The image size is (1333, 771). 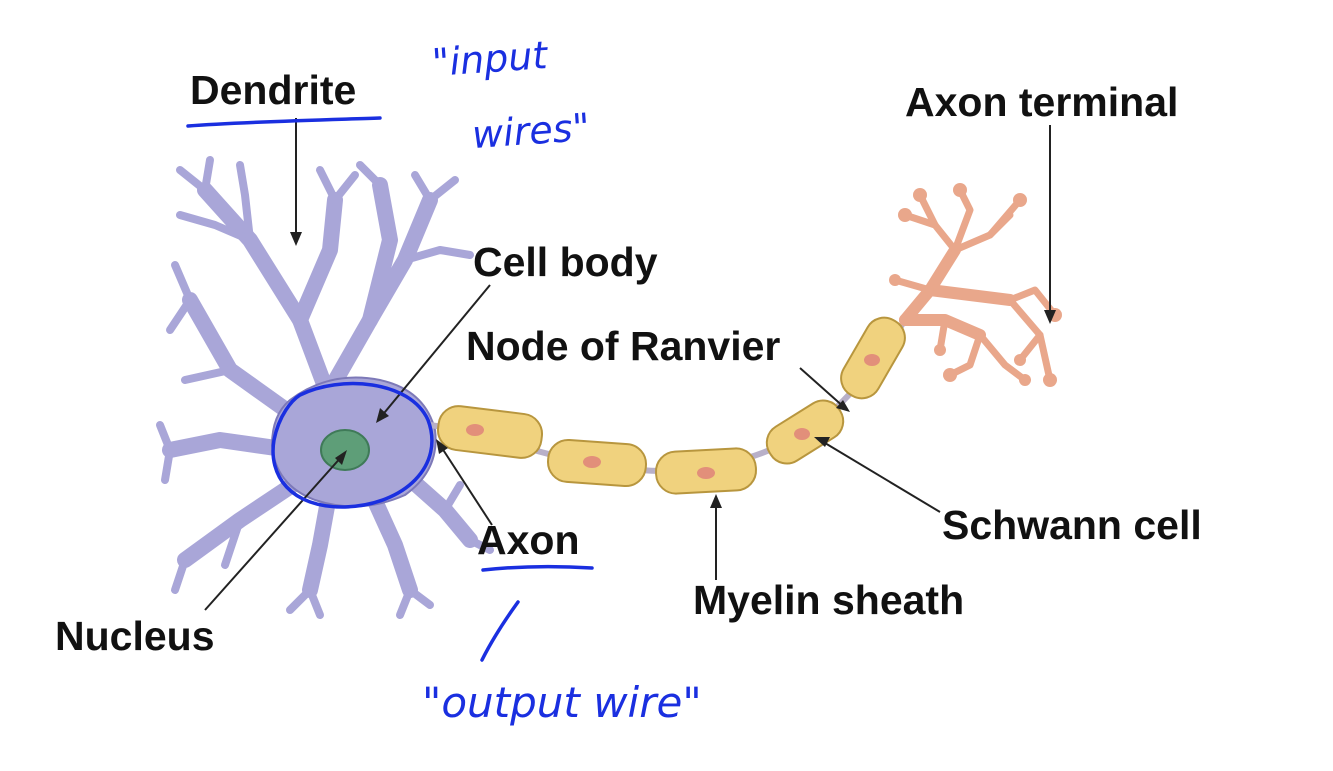 What do you see at coordinates (880, 476) in the screenshot?
I see `schwann-cell-leader` at bounding box center [880, 476].